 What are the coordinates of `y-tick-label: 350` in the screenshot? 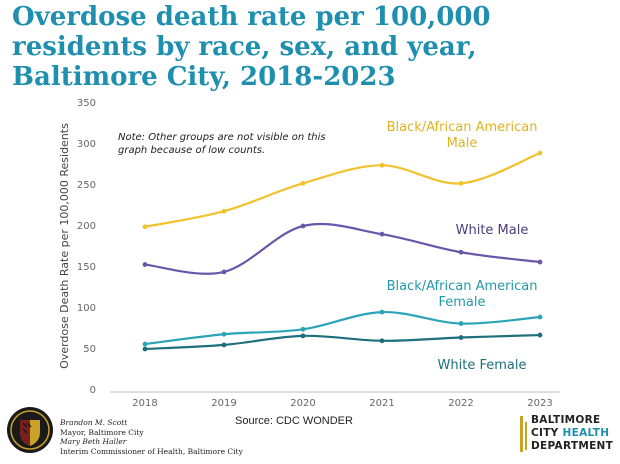 It's located at (86, 103).